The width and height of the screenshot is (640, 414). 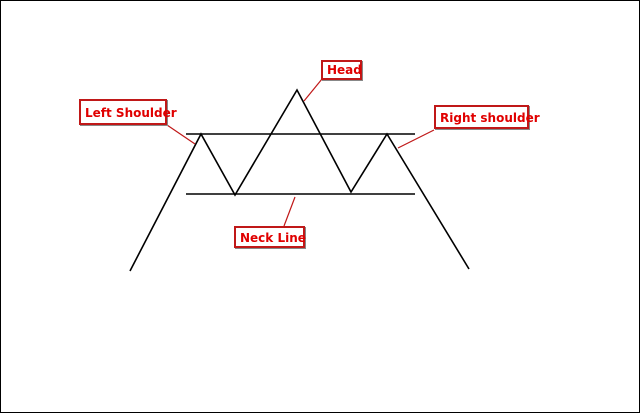 I want to click on left-shoulder-pointer, so click(x=181, y=134).